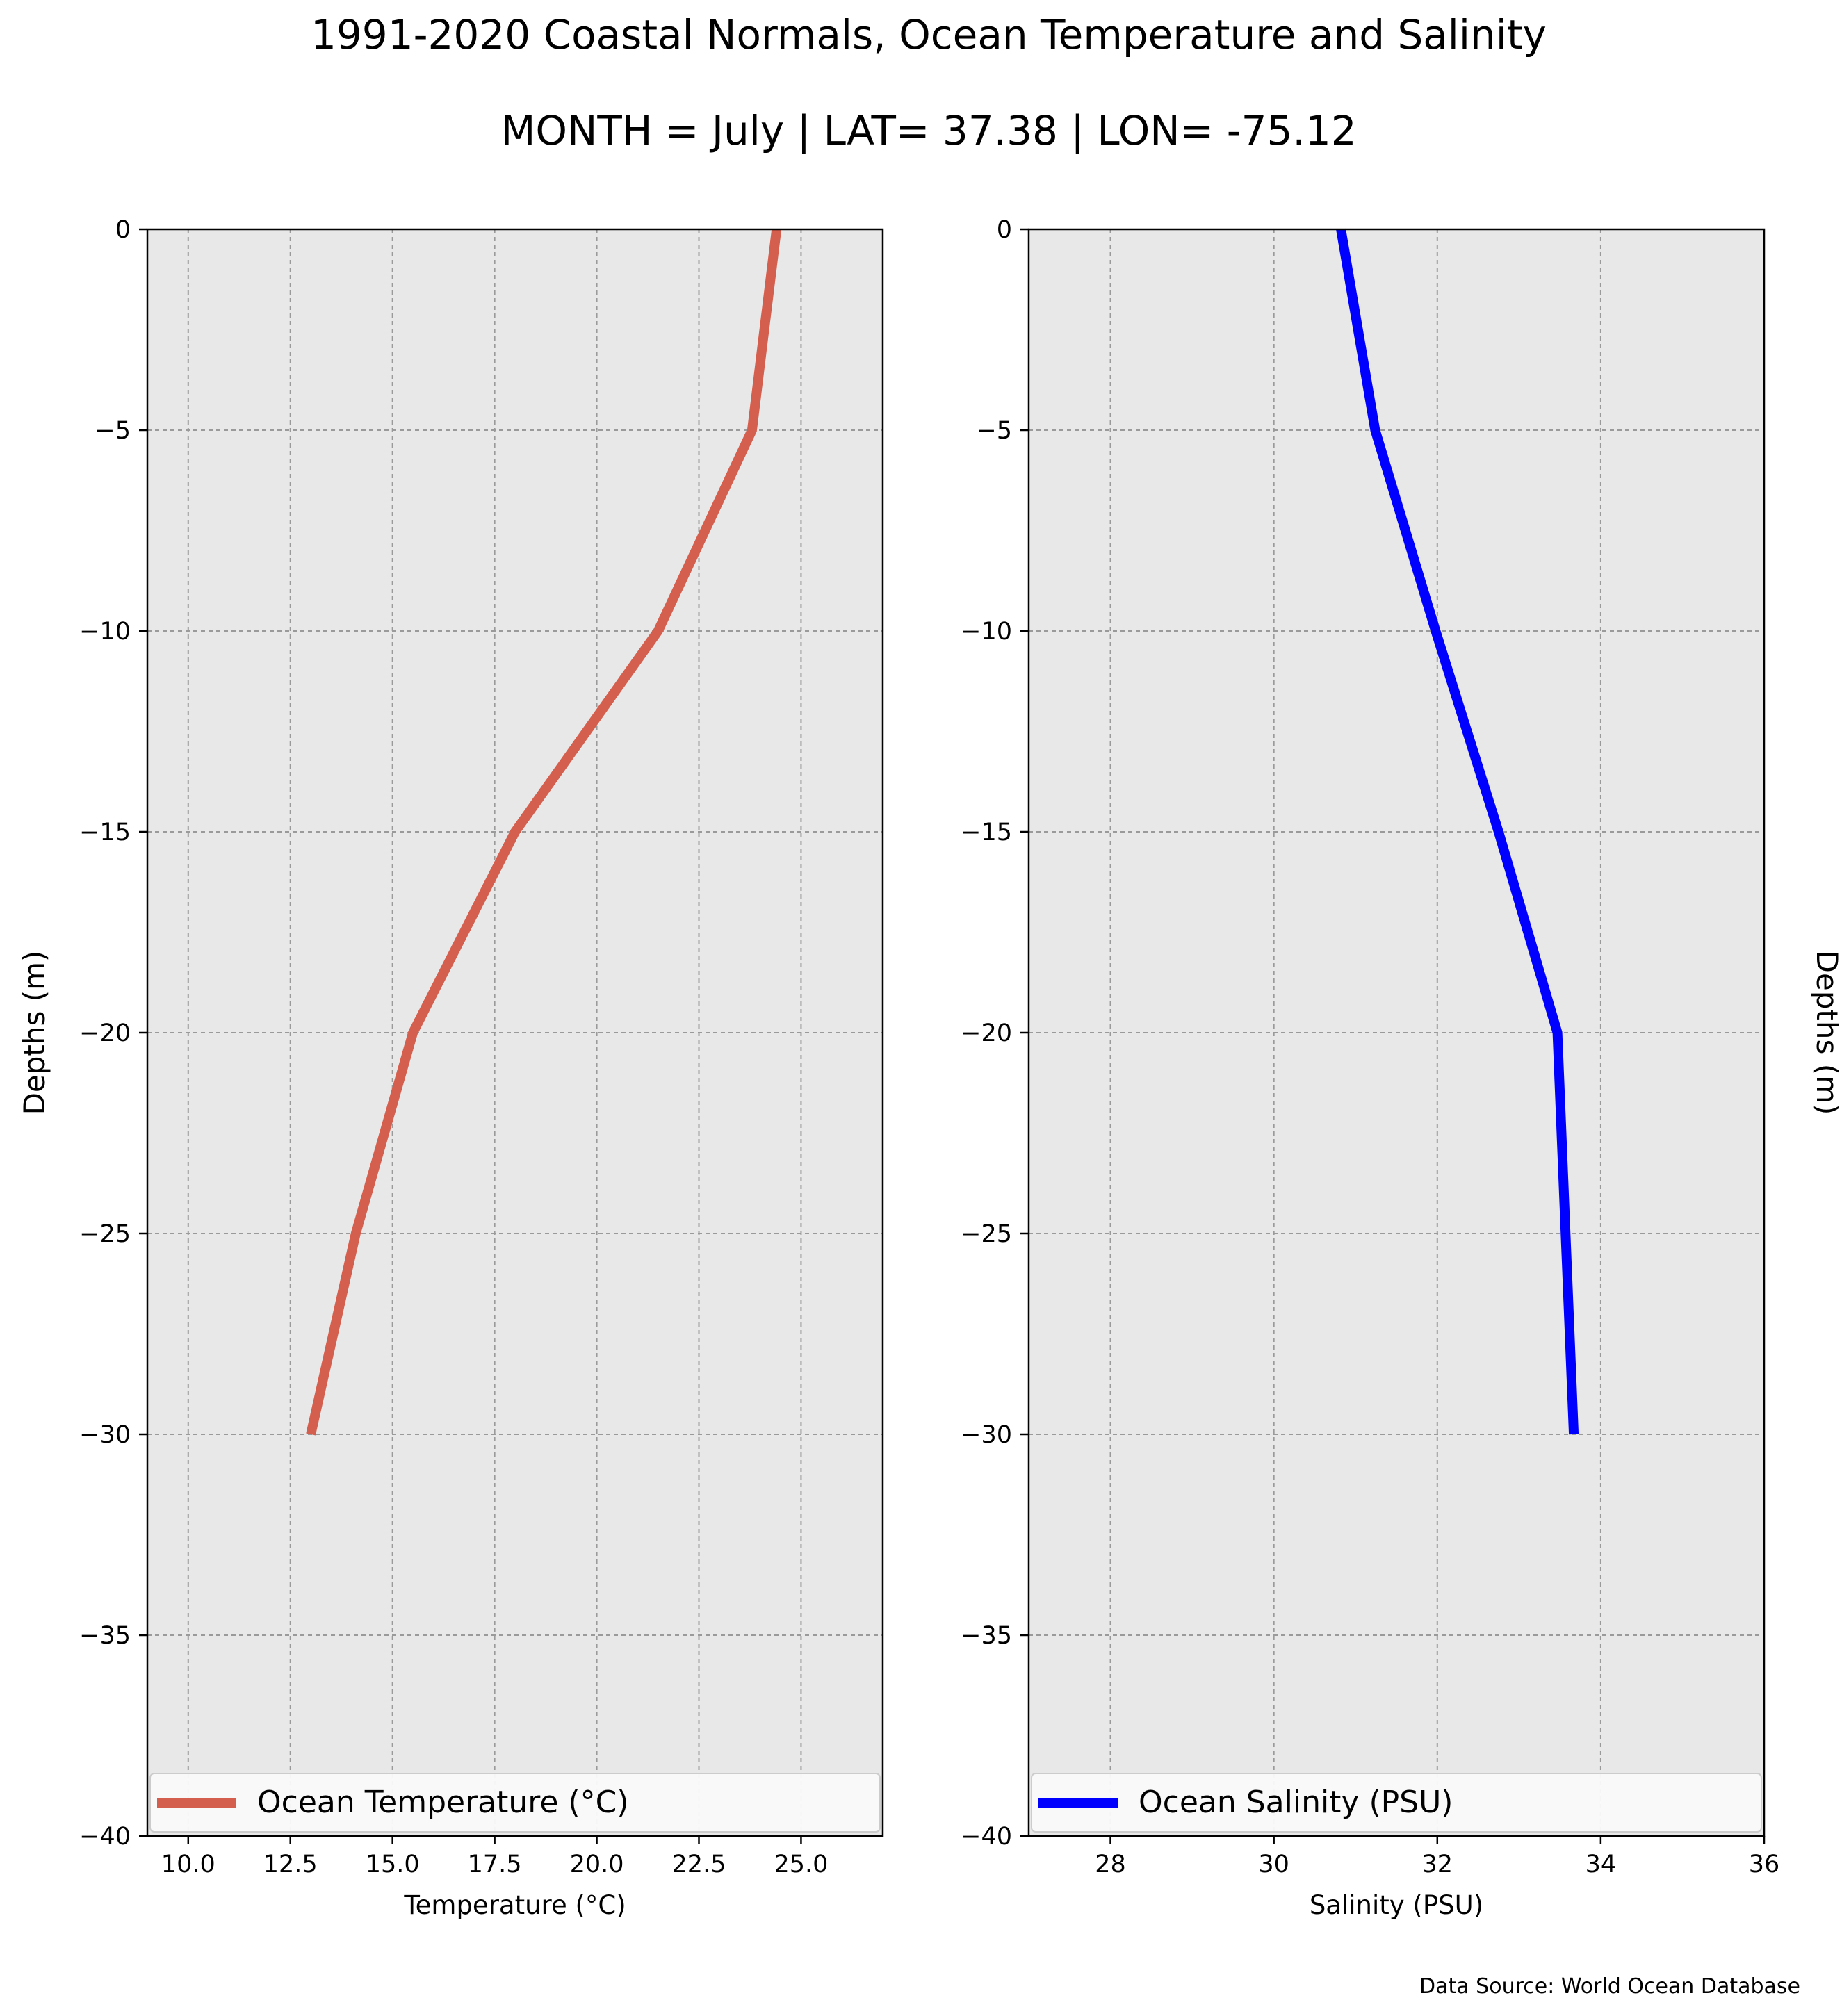 The width and height of the screenshot is (1842, 2016). Describe the element at coordinates (1296, 1803) in the screenshot. I see `salinity-legend-label: Ocean Salinity (PSU)` at that location.